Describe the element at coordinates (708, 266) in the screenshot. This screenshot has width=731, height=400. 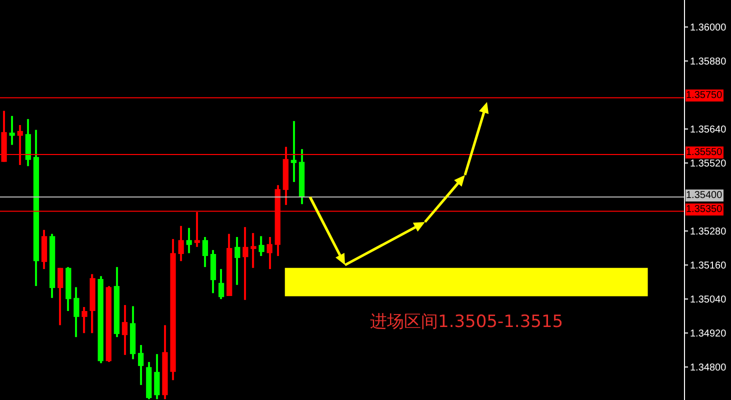
I see `y-tick-label: 1.35160` at that location.